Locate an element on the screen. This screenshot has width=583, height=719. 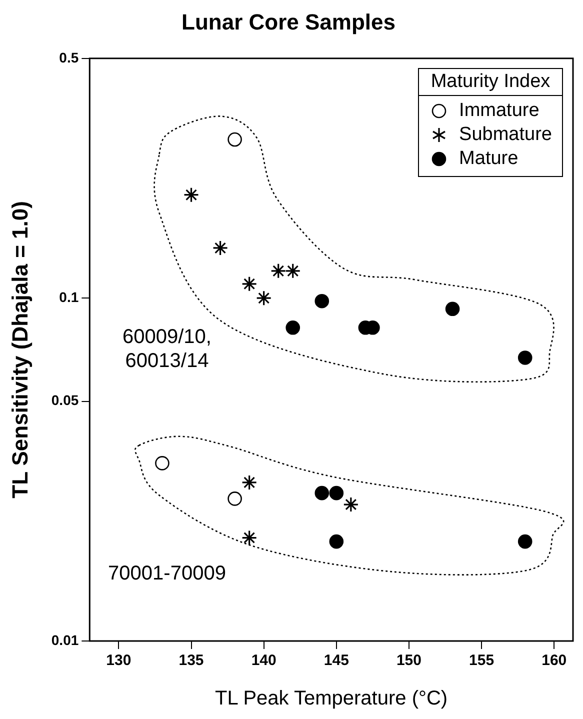
x-tick-label: 155 is located at coordinates (481, 661).